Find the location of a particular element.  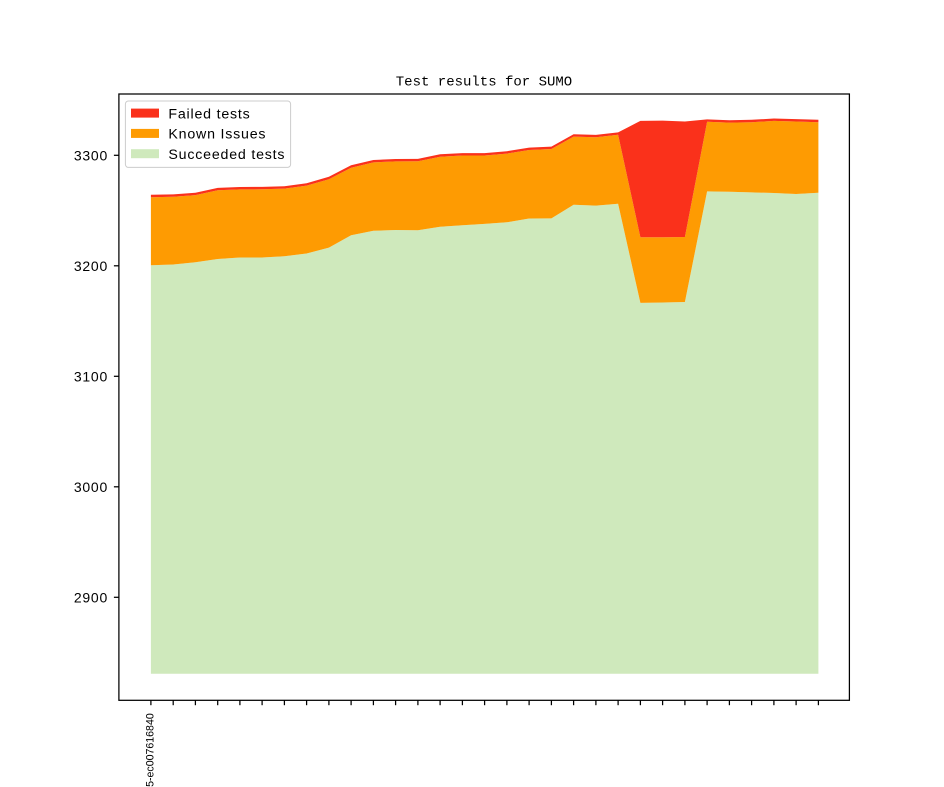

svg-text: 3300 is located at coordinates (91, 156).